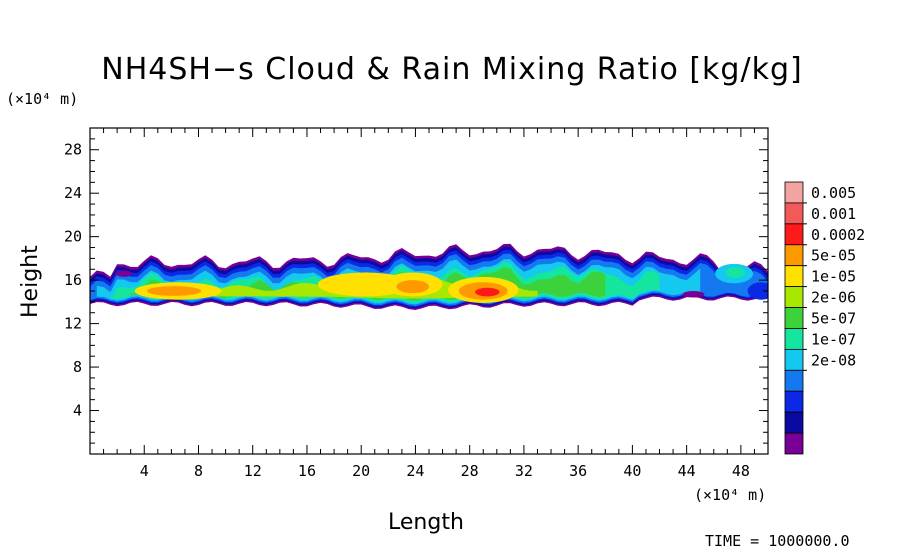 The image size is (904, 550). What do you see at coordinates (73, 237) in the screenshot?
I see `y-tick-label: 20` at bounding box center [73, 237].